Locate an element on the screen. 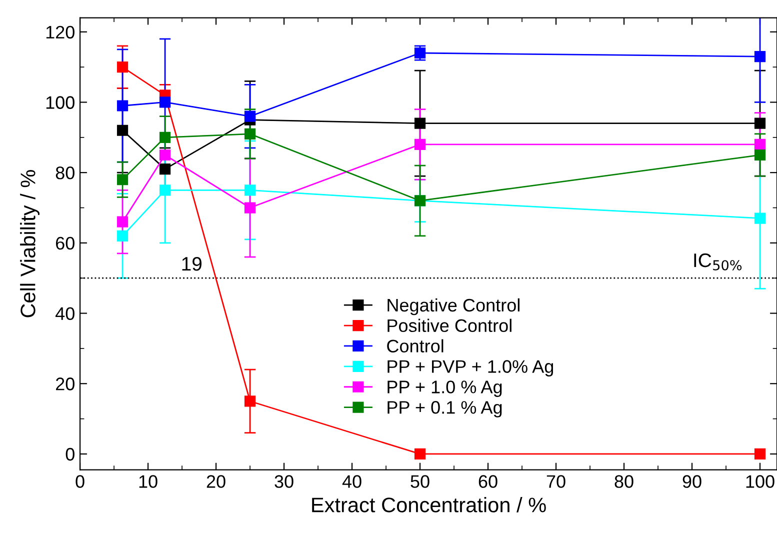 This screenshot has width=777, height=540. y-tick-label: 40 is located at coordinates (65, 313).